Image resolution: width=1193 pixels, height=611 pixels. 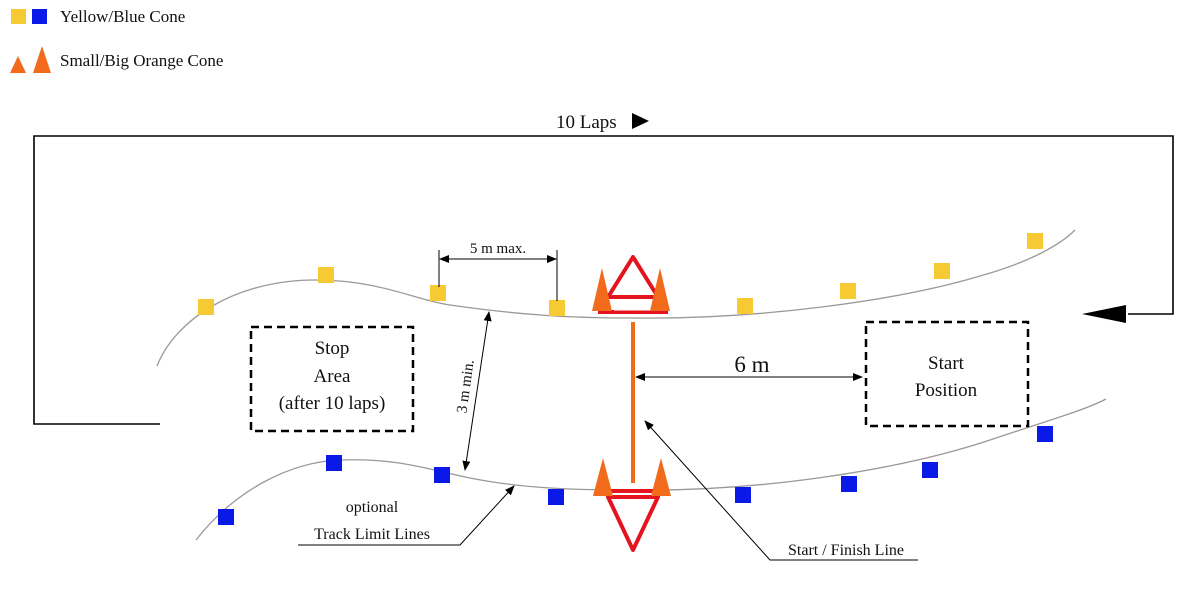 I want to click on track-limit-leader, so click(x=406, y=515).